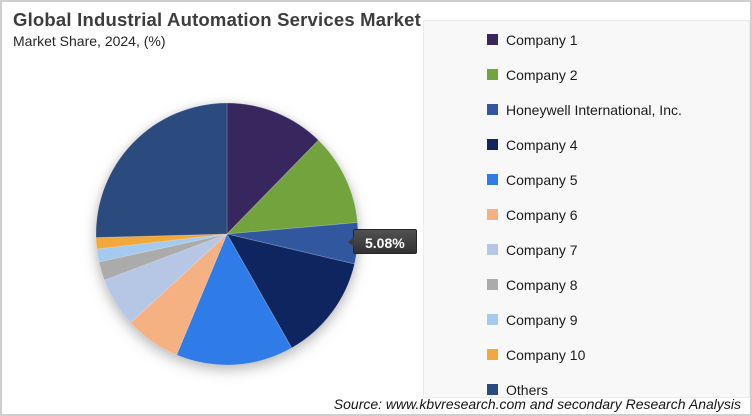 This screenshot has height=416, width=752. I want to click on legend-item: Company 9, so click(586, 319).